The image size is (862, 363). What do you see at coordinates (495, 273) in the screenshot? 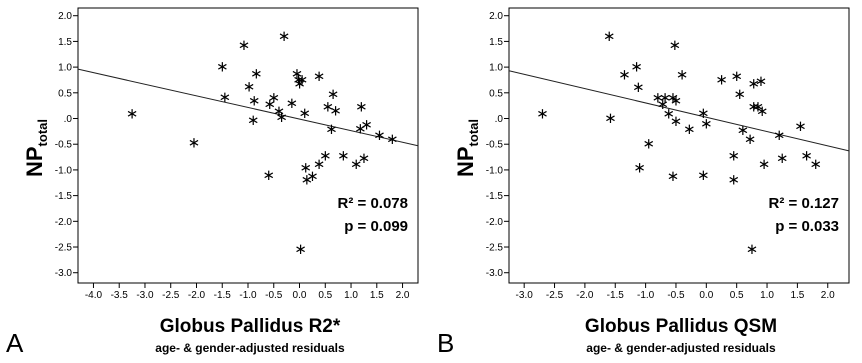
I see `y-tick-label: -3.0` at bounding box center [495, 273].